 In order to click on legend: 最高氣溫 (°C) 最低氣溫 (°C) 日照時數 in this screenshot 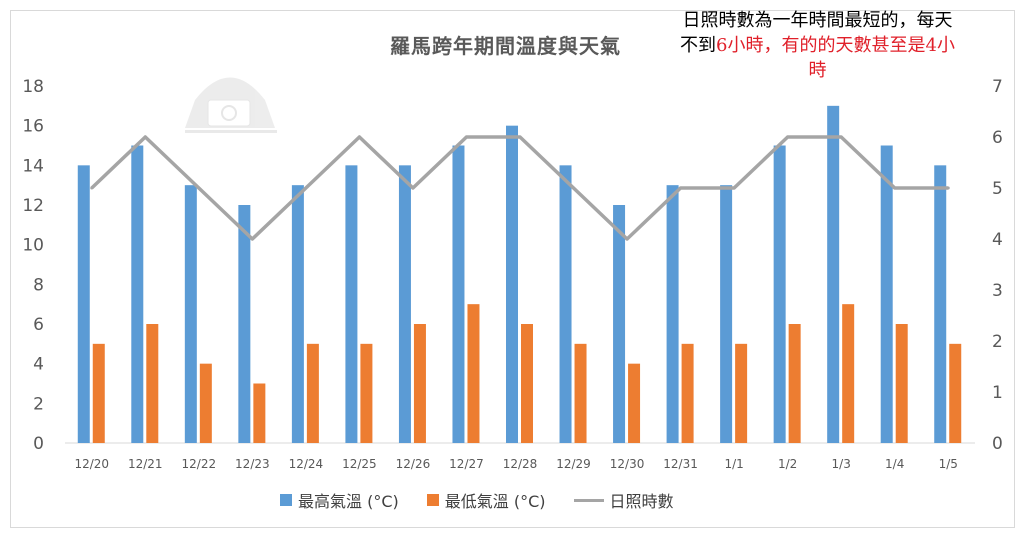, I will do `click(477, 500)`.